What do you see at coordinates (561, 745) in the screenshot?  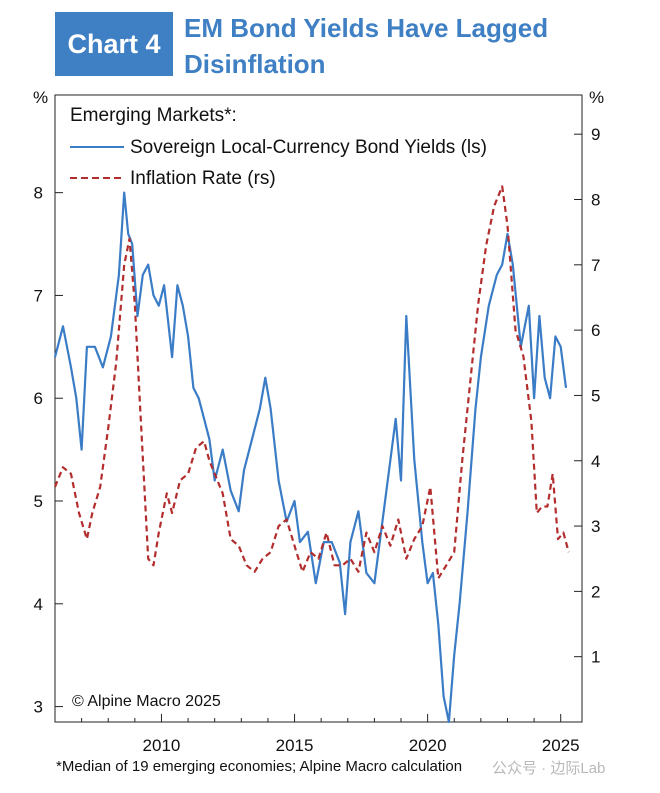 I see `x-tick-label: 2025` at bounding box center [561, 745].